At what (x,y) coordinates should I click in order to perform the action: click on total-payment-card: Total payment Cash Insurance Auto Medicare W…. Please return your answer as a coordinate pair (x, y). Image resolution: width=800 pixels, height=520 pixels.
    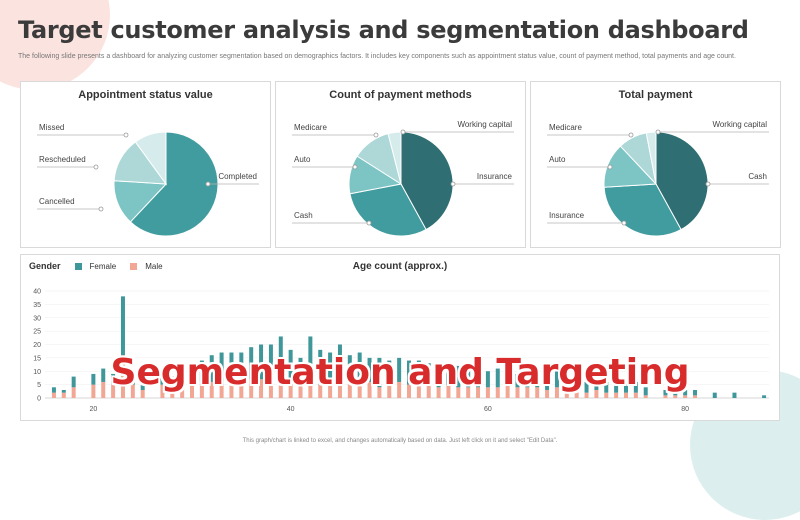
    Looking at the image, I should click on (655, 164).